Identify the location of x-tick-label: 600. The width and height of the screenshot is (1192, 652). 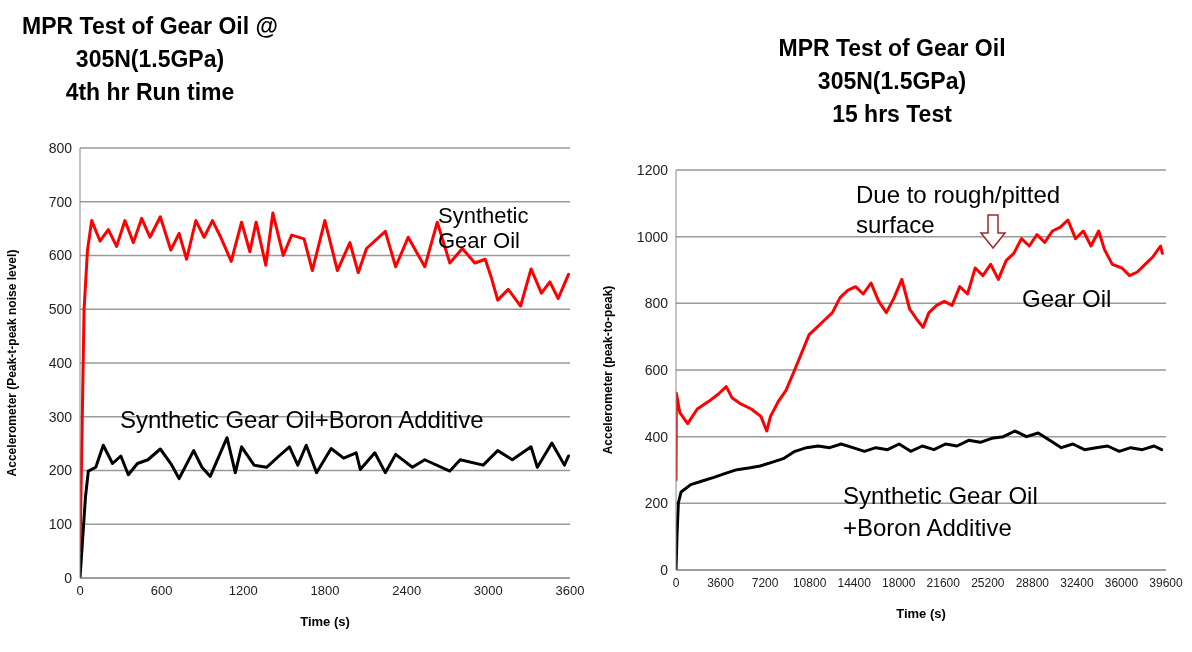
(161, 591).